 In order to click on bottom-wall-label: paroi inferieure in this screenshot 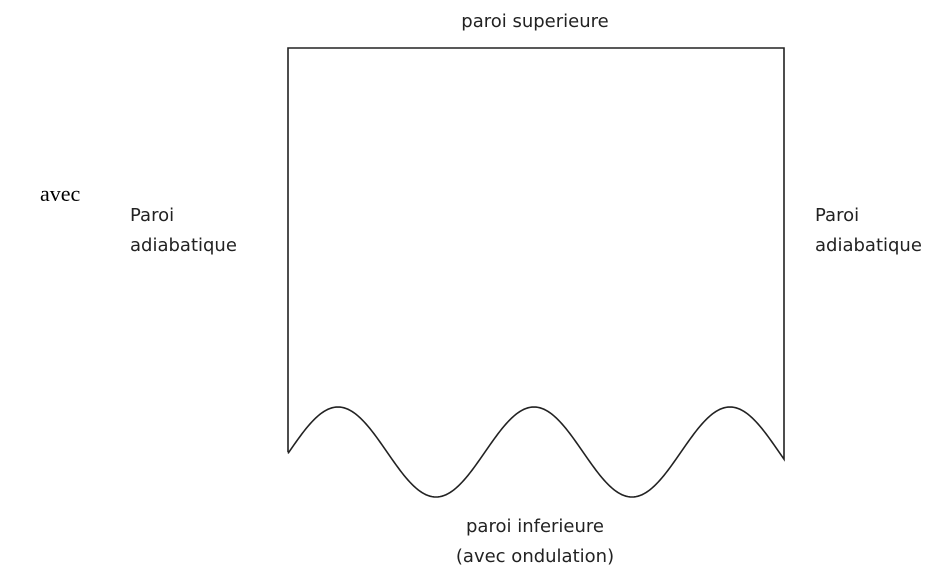, I will do `click(535, 526)`.